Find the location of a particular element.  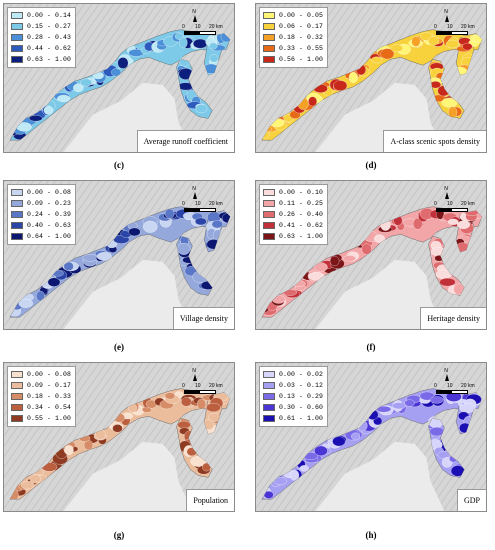

corridor-region is located at coordinates (120, 262).